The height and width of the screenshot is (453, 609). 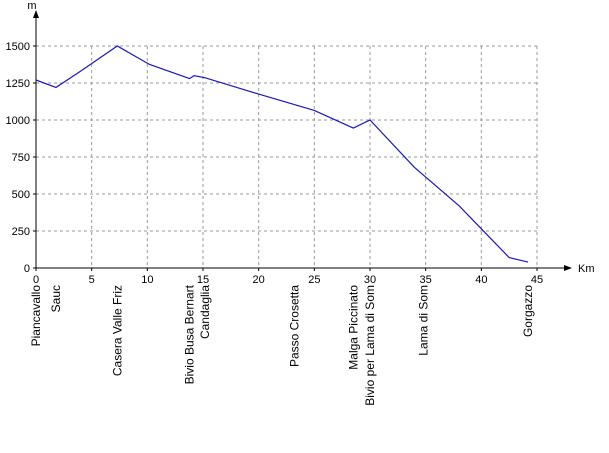 What do you see at coordinates (203, 280) in the screenshot?
I see `x-tick-label: 15` at bounding box center [203, 280].